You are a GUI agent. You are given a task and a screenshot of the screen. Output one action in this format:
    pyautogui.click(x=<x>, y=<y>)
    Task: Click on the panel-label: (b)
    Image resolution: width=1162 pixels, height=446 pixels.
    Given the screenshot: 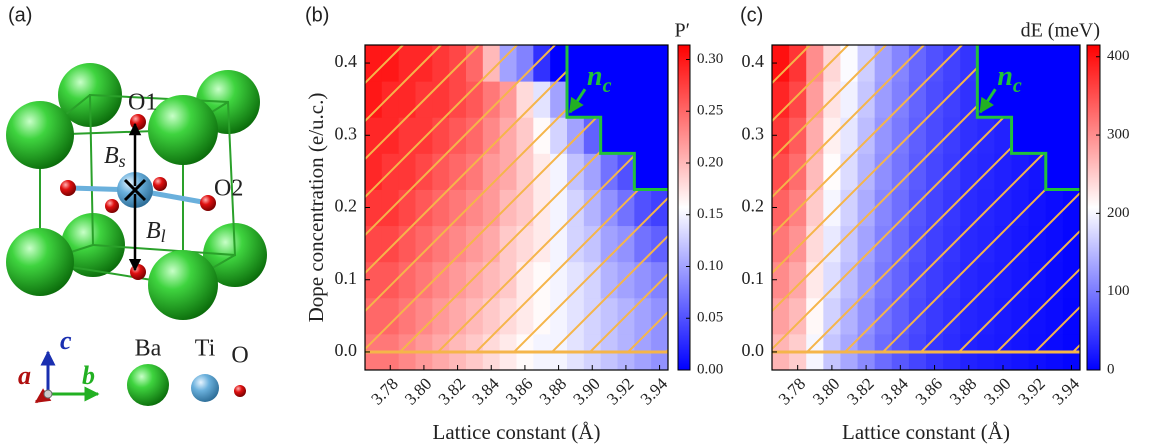 What is the action you would take?
    pyautogui.click(x=317, y=15)
    